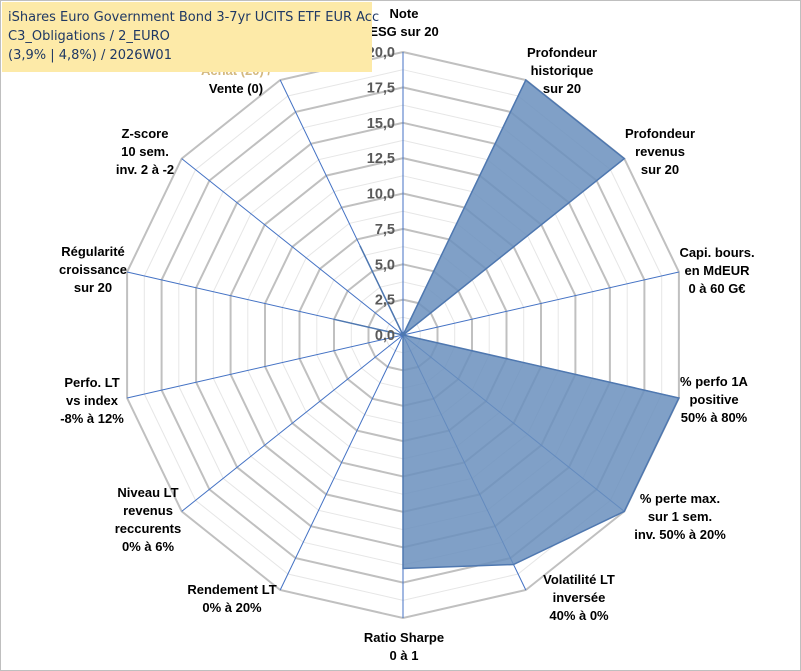 Image resolution: width=801 pixels, height=671 pixels. I want to click on axis-label: % perfo 1A positive 50% à 80%, so click(714, 399).